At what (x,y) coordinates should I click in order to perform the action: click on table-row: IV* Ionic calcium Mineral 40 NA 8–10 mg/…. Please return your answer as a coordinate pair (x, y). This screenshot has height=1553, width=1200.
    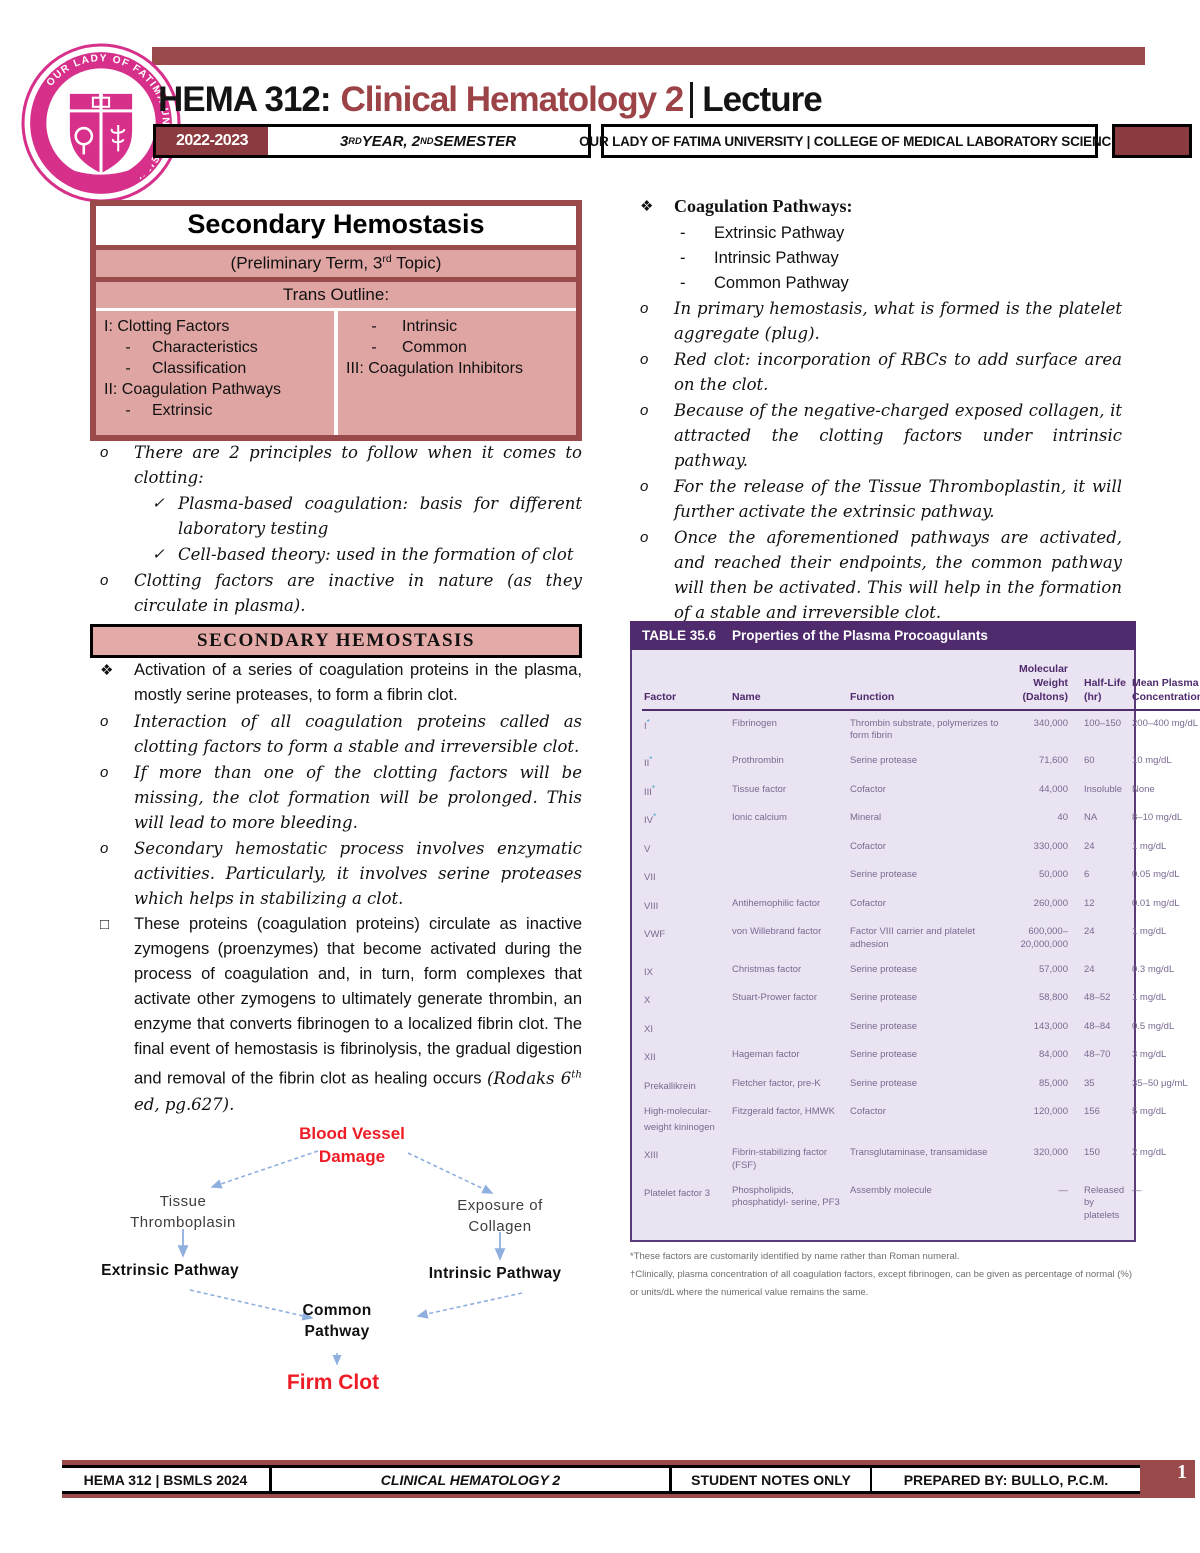
    Looking at the image, I should click on (921, 819).